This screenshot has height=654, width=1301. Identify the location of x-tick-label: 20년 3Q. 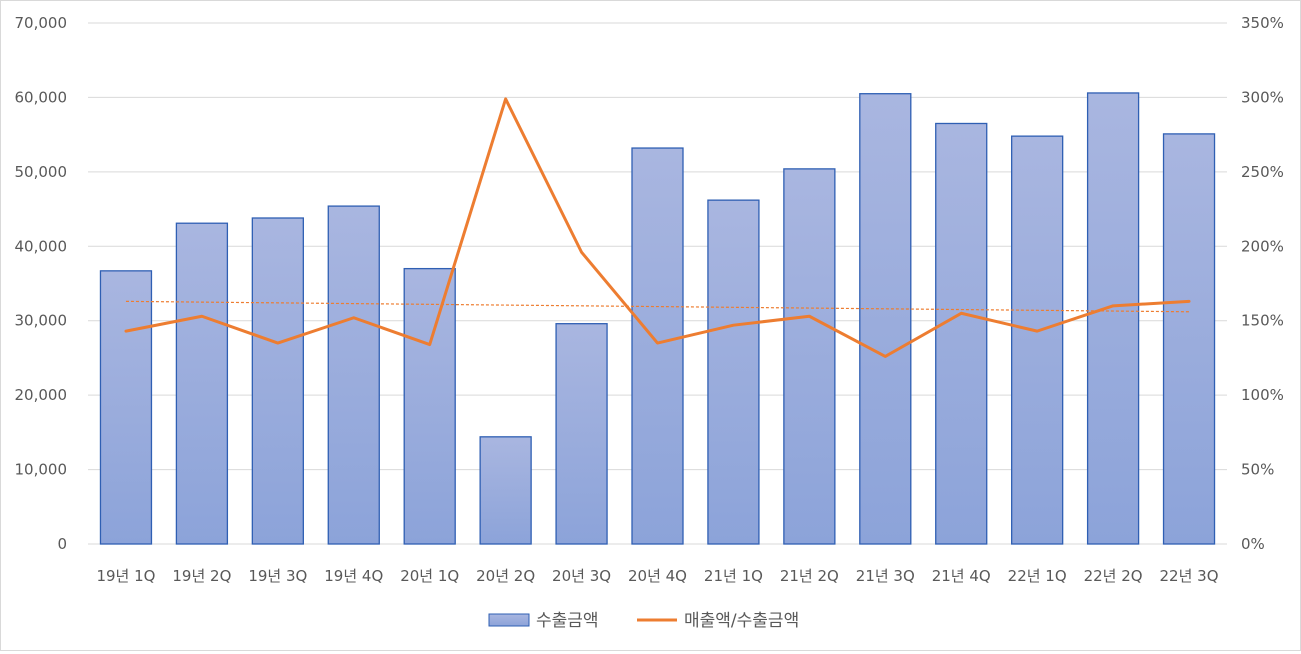
(581, 576).